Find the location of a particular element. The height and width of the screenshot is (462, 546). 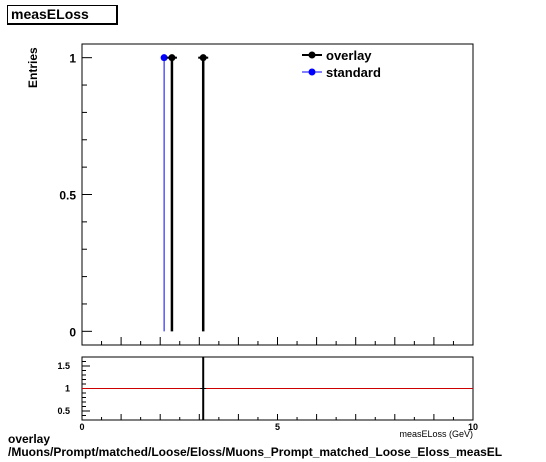

main-y-tick-label: 1 is located at coordinates (72, 59).